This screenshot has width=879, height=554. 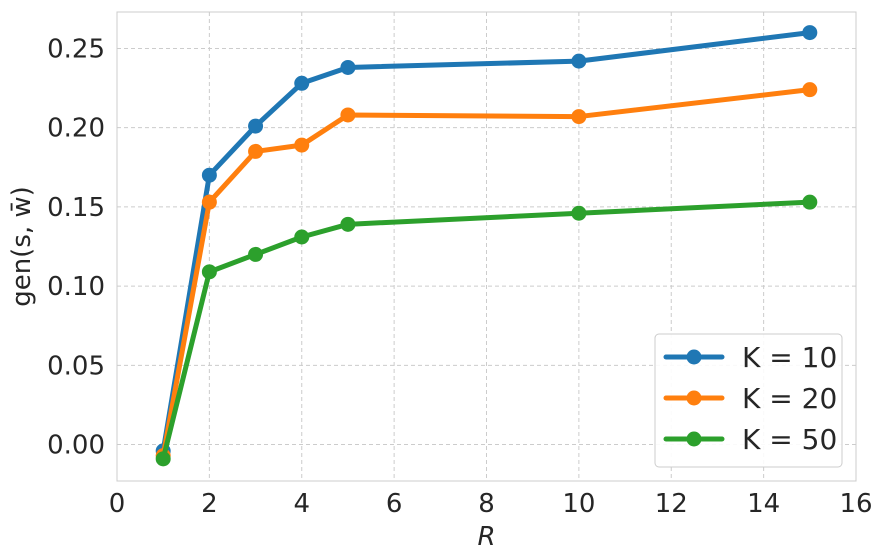 I want to click on x-axis-ticks: 0 2 4 6 8 10 12 14 16, so click(x=491, y=504).